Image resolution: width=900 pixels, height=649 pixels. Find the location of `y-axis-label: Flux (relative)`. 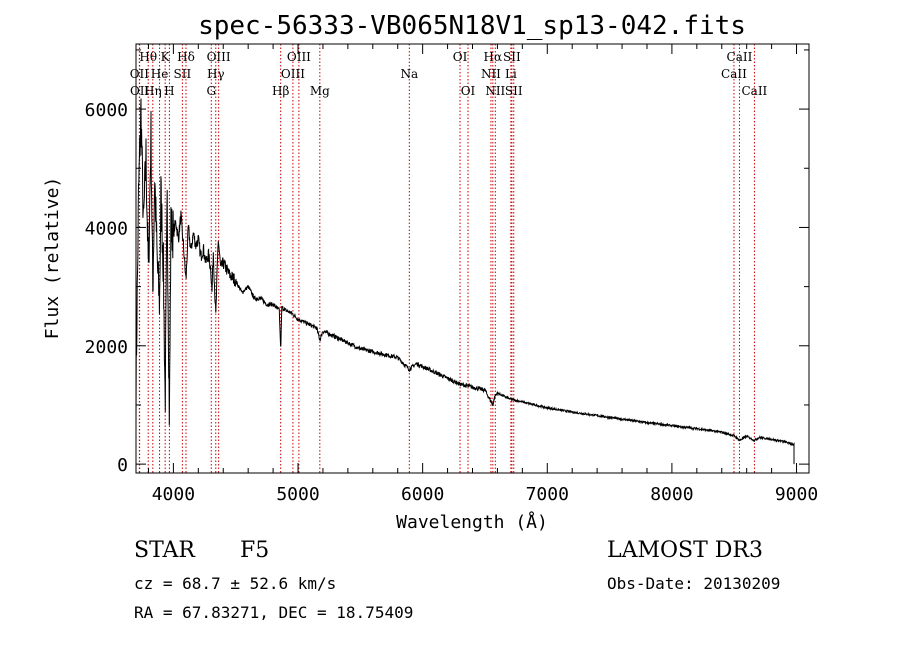

y-axis-label: Flux (relative) is located at coordinates (52, 258).